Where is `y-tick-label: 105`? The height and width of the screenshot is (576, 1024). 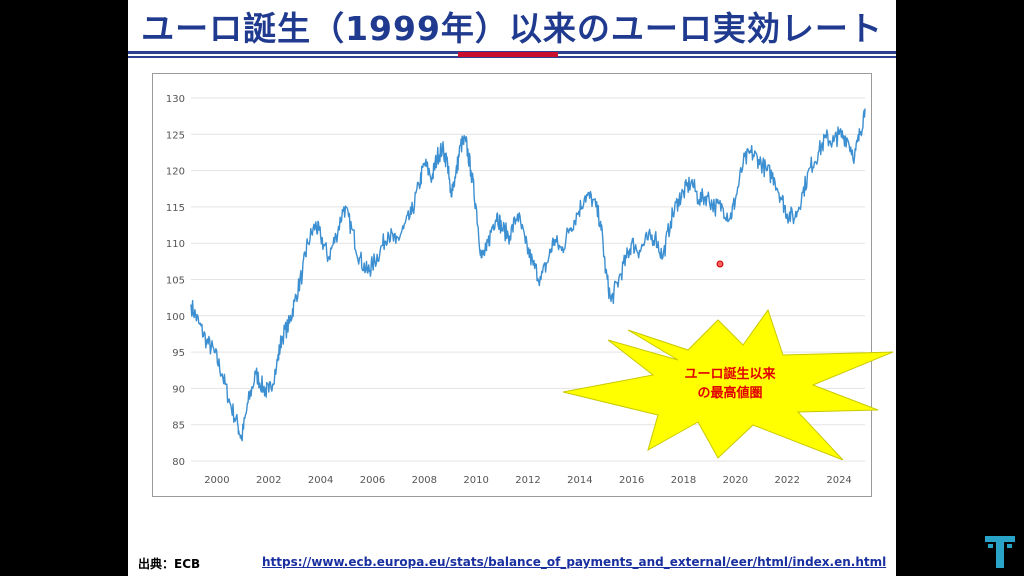
y-tick-label: 105 is located at coordinates (175, 281).